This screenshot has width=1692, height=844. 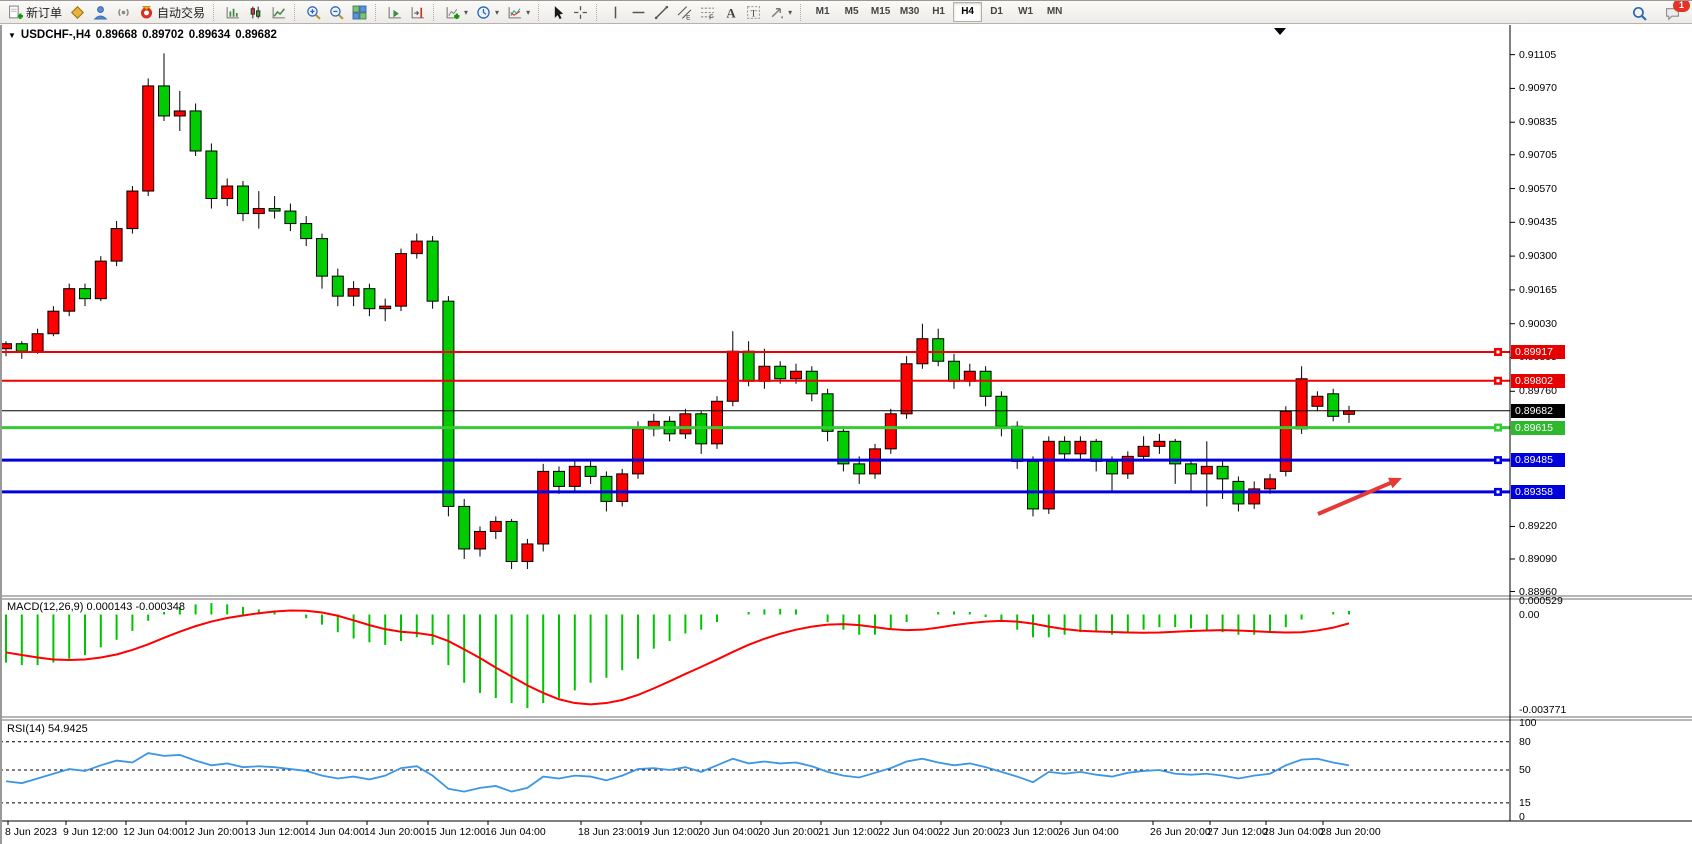 What do you see at coordinates (776, 12) in the screenshot?
I see `arrows-icon` at bounding box center [776, 12].